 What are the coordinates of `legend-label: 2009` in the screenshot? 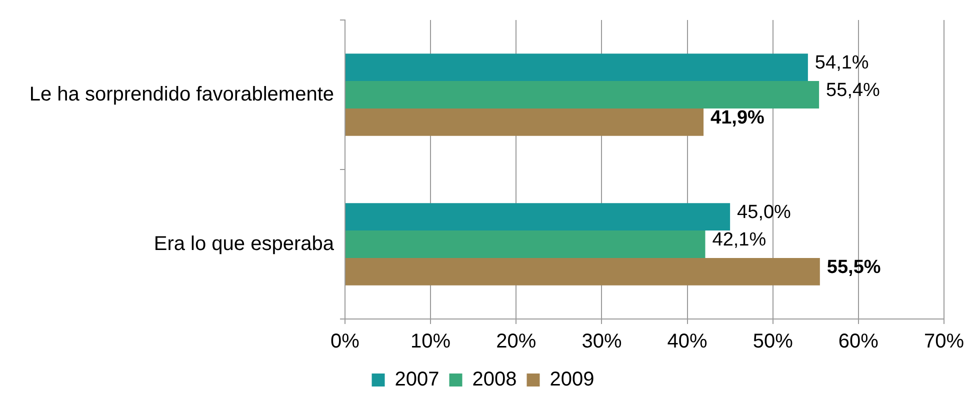 It's located at (572, 379).